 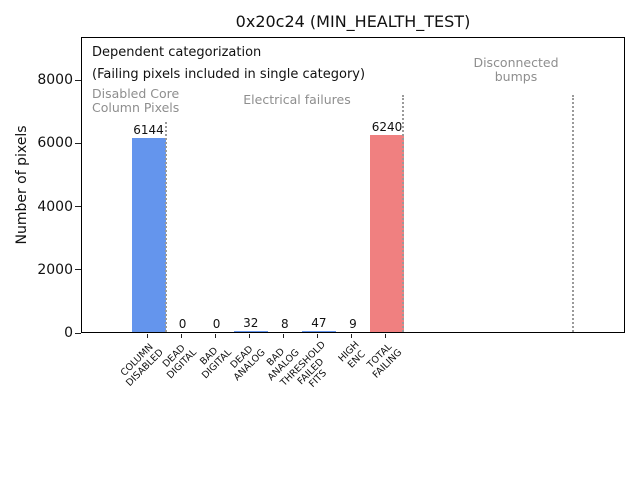 I want to click on bar-value-label: 32, so click(x=251, y=323).